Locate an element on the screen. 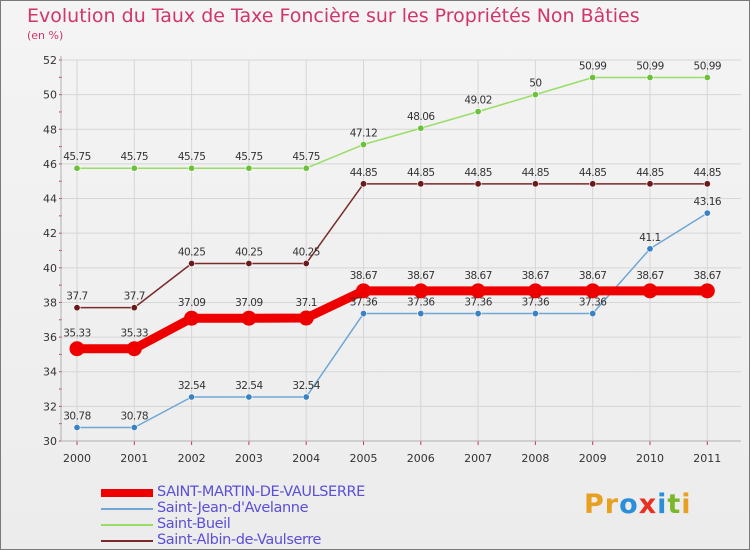 The image size is (750, 550). x-tick-label: 2010 is located at coordinates (650, 458).